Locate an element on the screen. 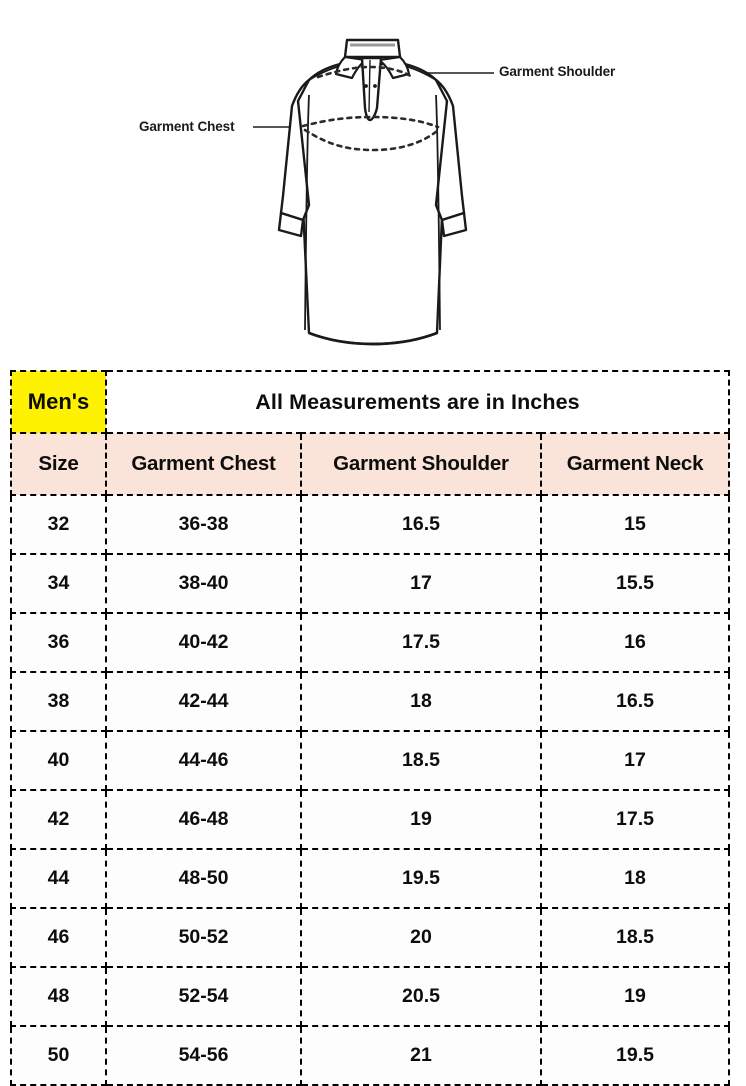 This screenshot has width=746, height=1086. cell-shoulder: 18.5 is located at coordinates (421, 760).